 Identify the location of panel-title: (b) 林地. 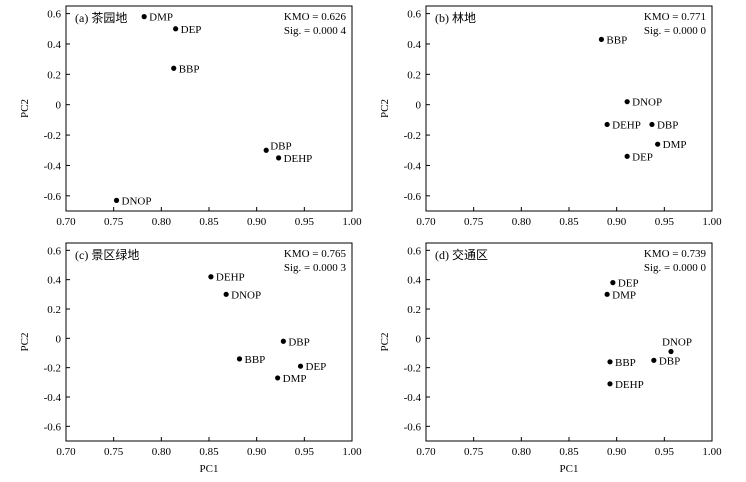
(455, 18).